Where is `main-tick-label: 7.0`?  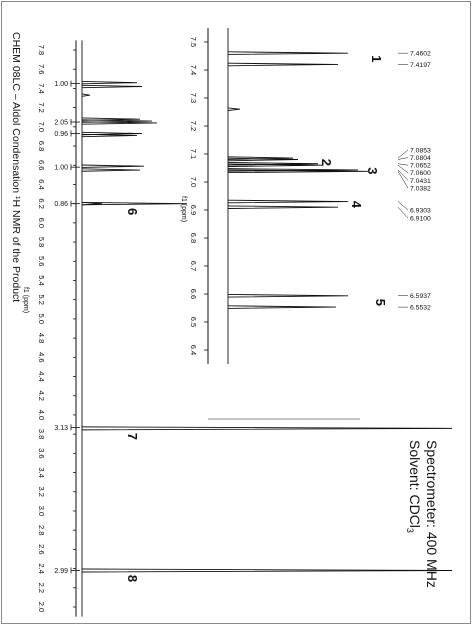 main-tick-label: 7.0 is located at coordinates (41, 127).